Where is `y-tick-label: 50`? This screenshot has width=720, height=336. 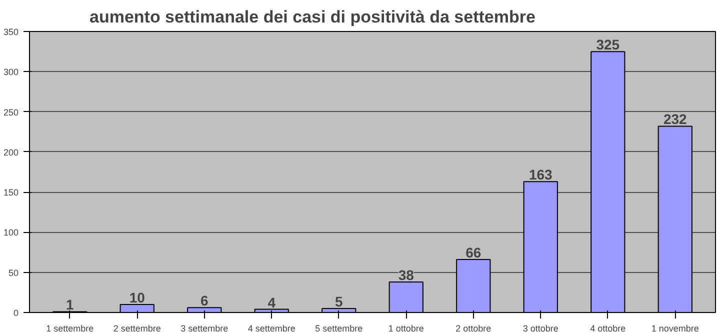
y-tick-label: 50 is located at coordinates (13, 273).